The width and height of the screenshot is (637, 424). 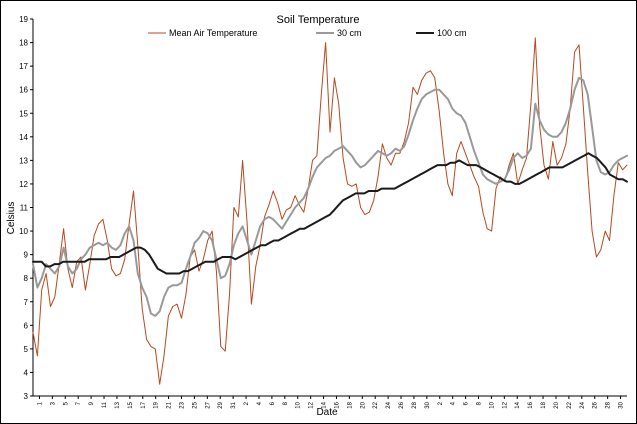 What do you see at coordinates (195, 404) in the screenshot?
I see `x-tick-label: 25` at bounding box center [195, 404].